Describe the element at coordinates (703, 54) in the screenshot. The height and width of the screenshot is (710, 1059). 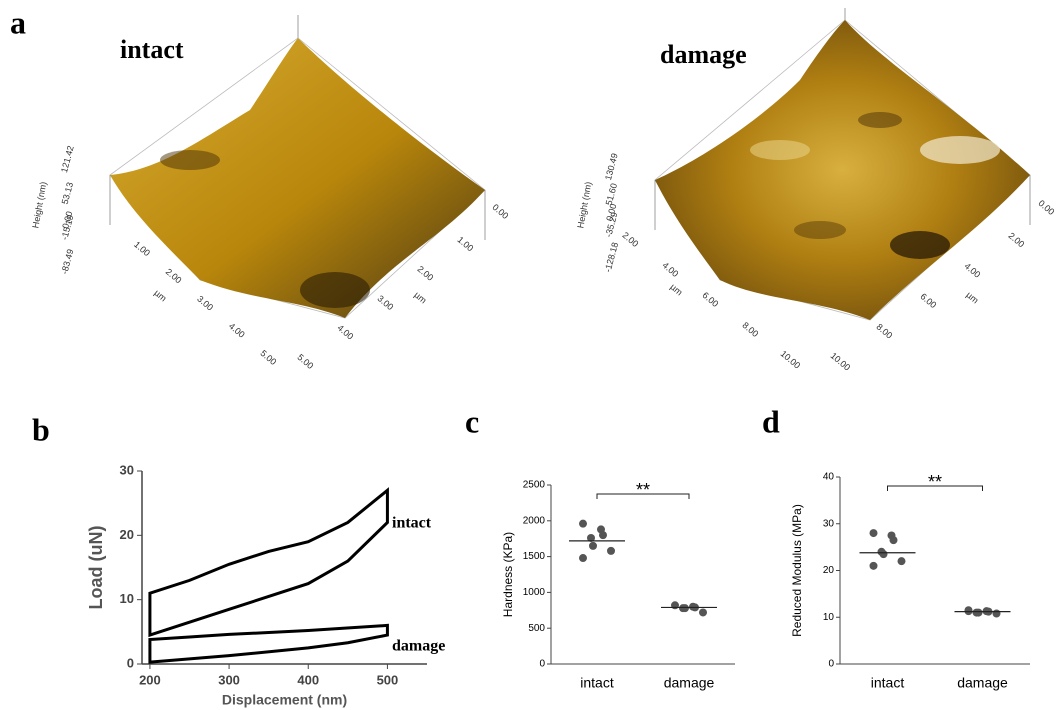
I see `surface-title: damage` at that location.